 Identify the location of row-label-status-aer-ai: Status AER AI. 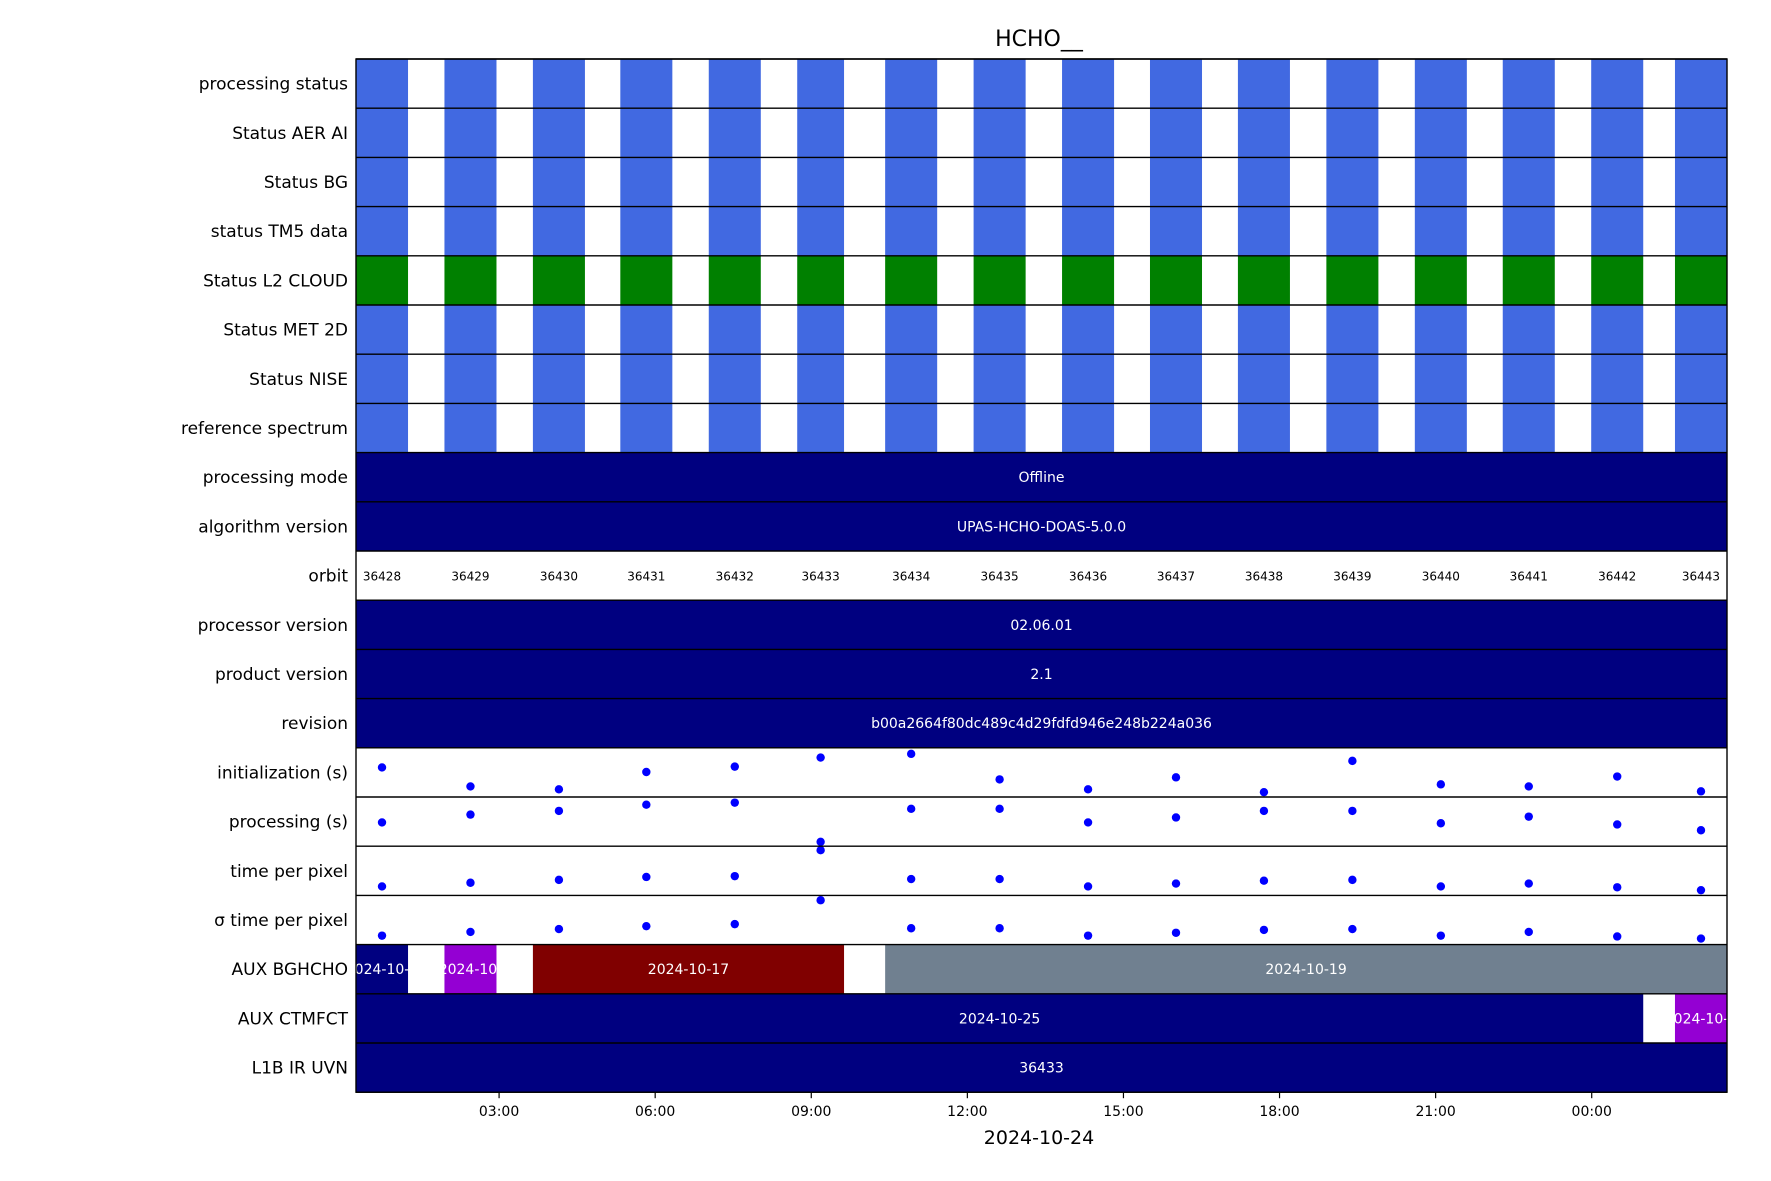
(290, 134).